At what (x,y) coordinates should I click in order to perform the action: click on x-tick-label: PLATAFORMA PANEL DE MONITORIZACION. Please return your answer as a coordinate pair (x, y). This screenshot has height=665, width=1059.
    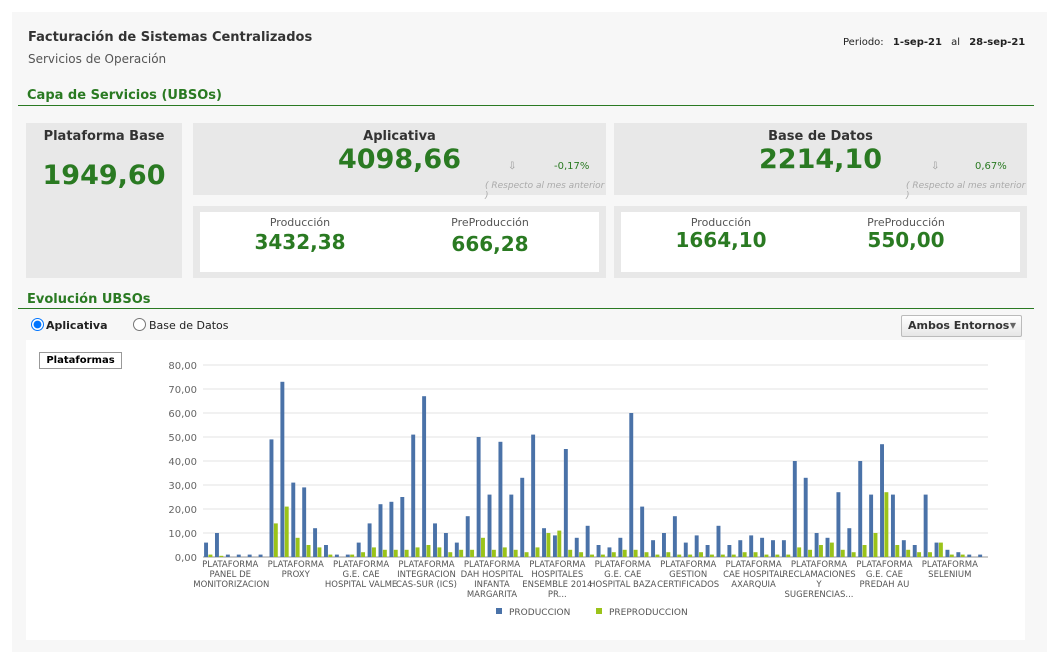
    Looking at the image, I should click on (231, 575).